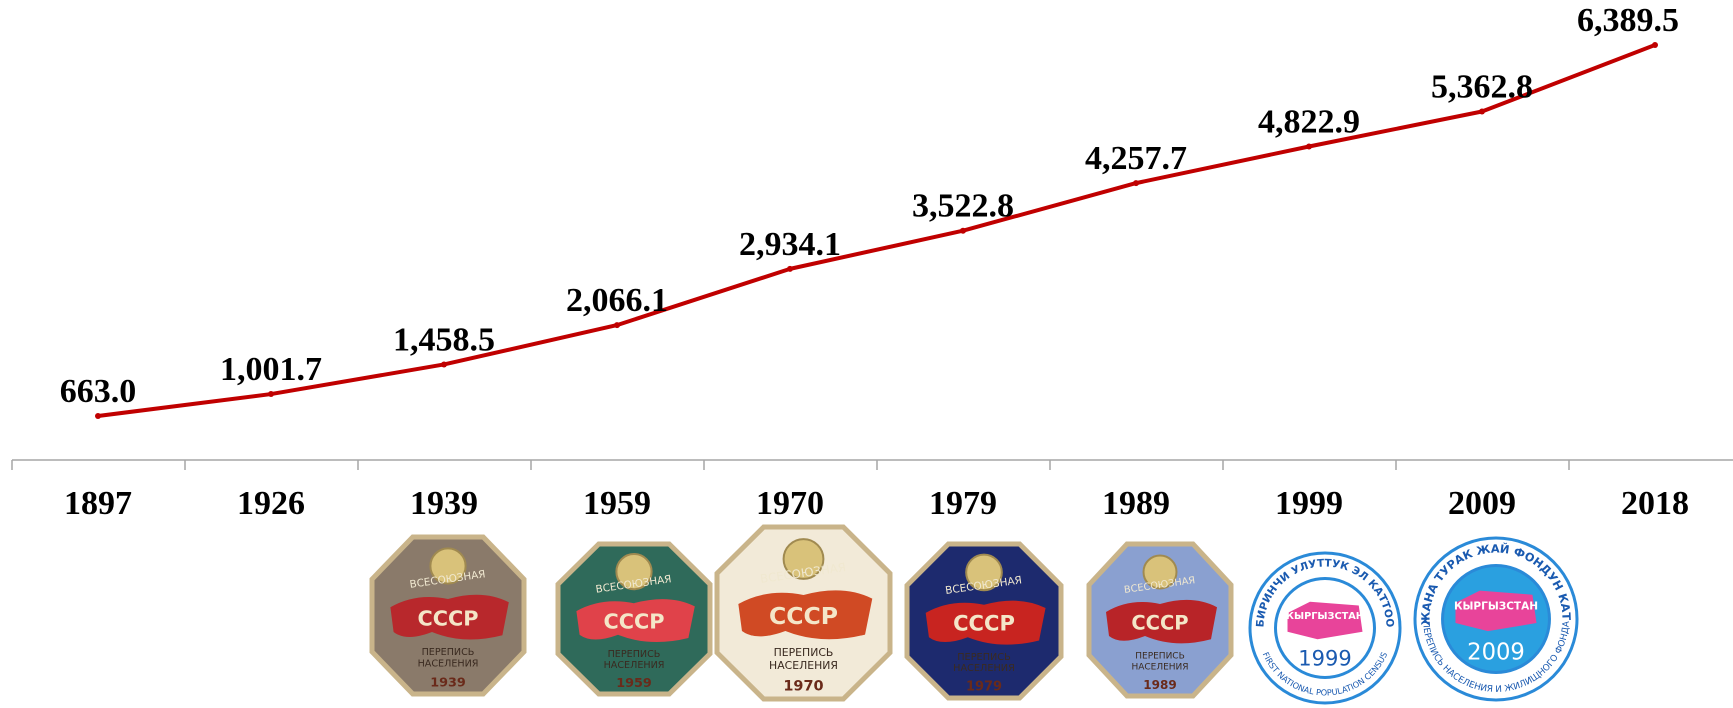 This screenshot has width=1733, height=708. I want to click on data-label: 663.0, so click(98, 391).